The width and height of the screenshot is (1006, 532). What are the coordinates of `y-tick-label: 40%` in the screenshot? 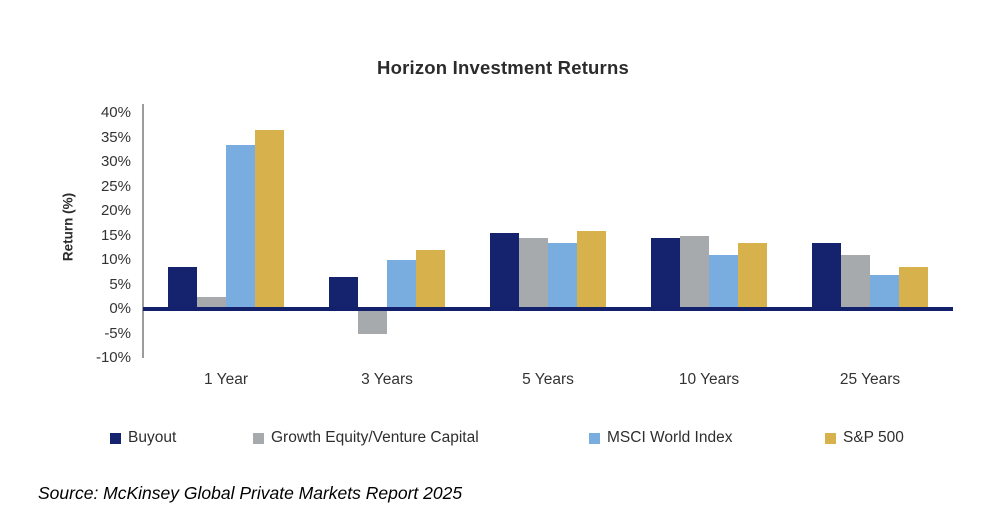 It's located at (115, 112).